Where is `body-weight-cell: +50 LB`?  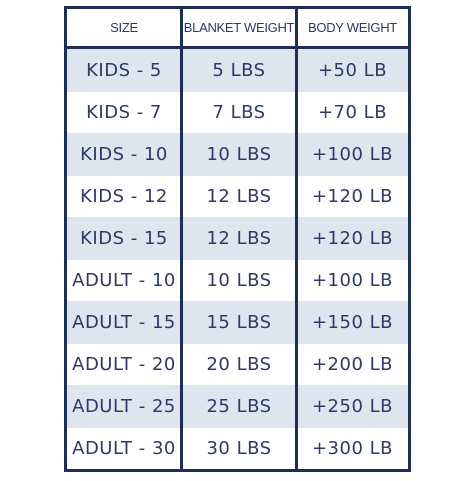 body-weight-cell: +50 LB is located at coordinates (352, 70).